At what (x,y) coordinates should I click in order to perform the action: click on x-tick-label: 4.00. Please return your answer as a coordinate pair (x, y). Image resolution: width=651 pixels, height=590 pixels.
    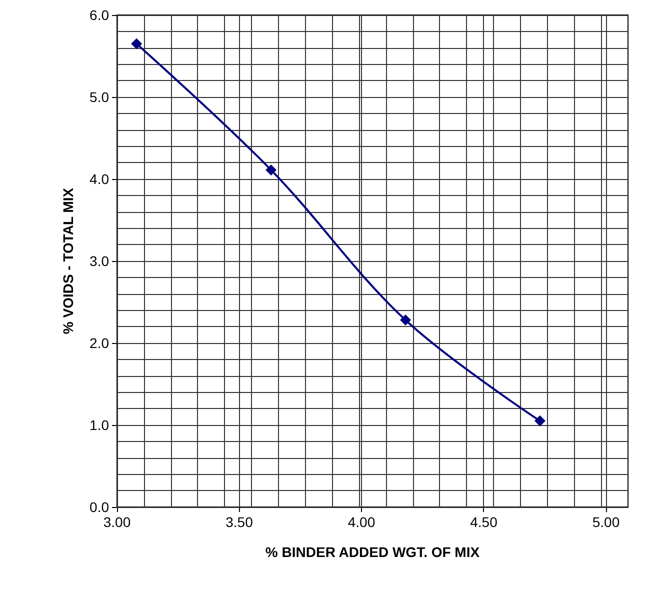
    Looking at the image, I should click on (362, 522).